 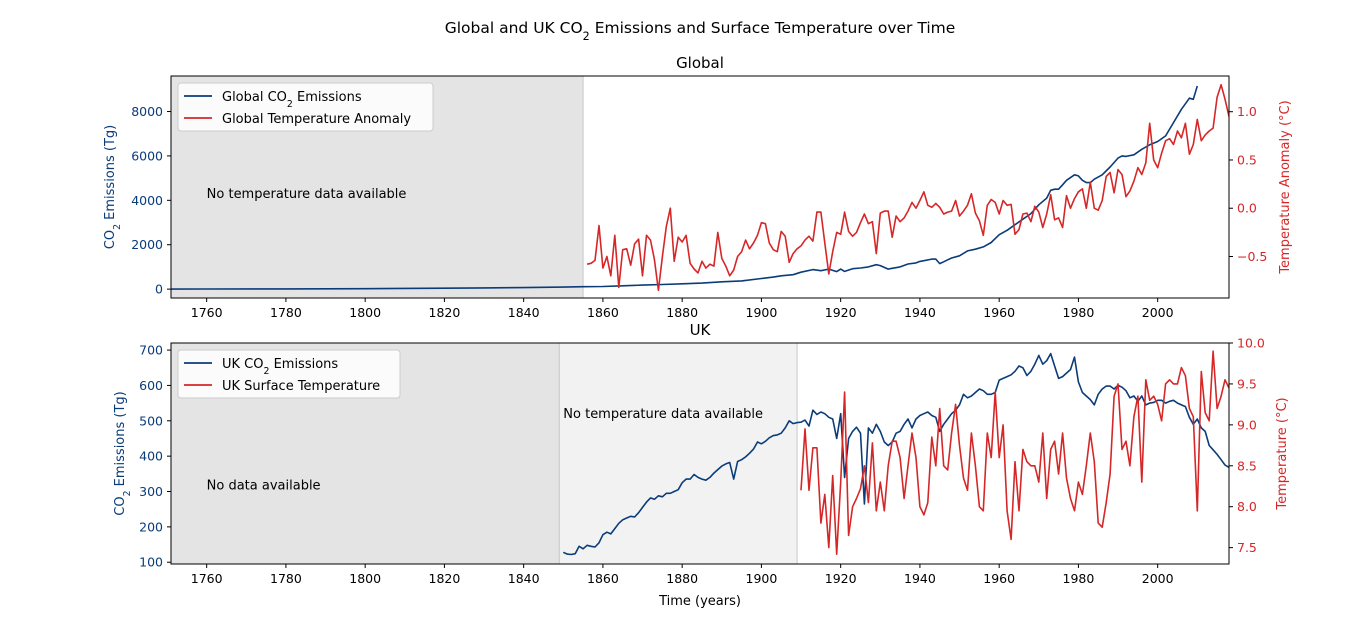 I want to click on uk-x-tick-label: 1900, so click(x=762, y=578).